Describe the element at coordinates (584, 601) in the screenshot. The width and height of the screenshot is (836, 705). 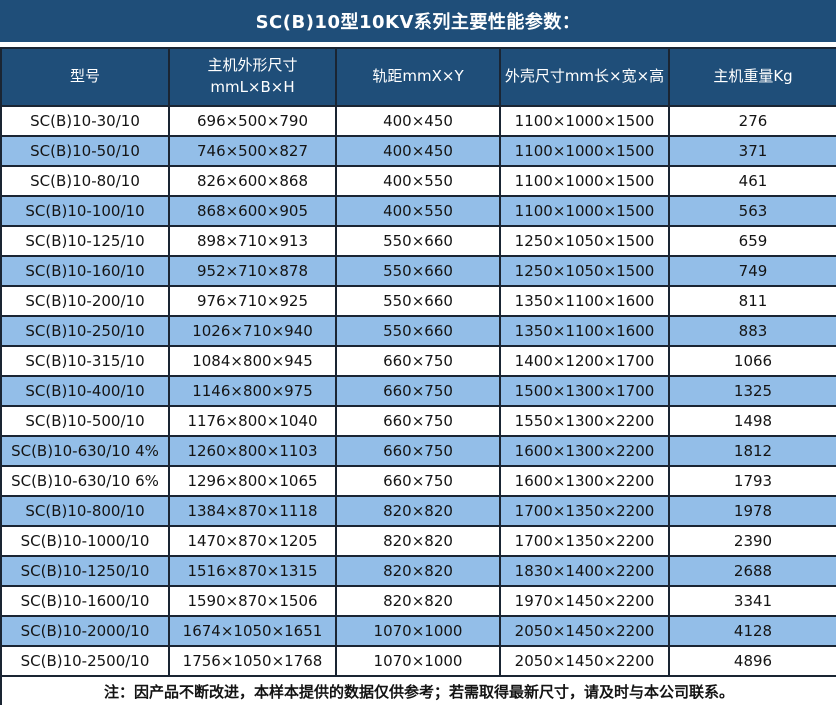
I see `cell-shell-size: 1970×1450×2200` at that location.